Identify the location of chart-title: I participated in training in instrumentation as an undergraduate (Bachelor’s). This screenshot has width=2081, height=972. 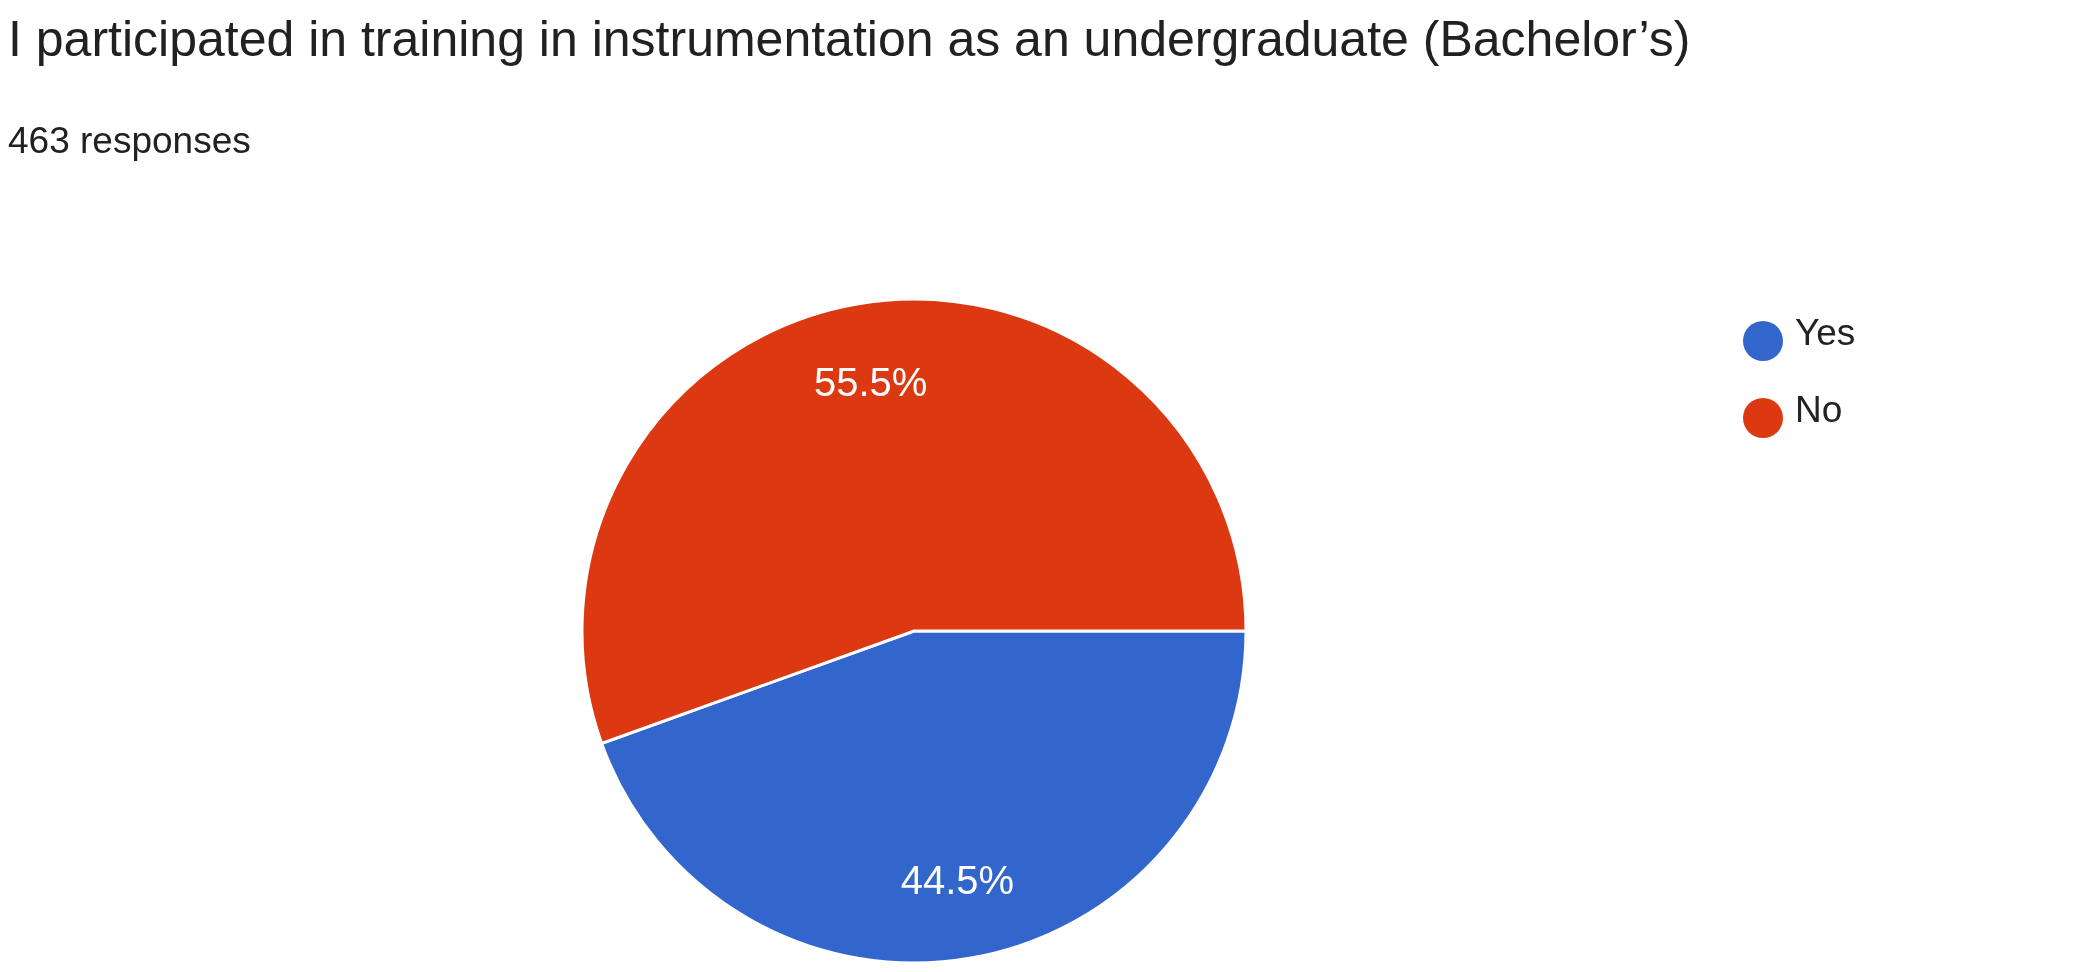
(849, 39).